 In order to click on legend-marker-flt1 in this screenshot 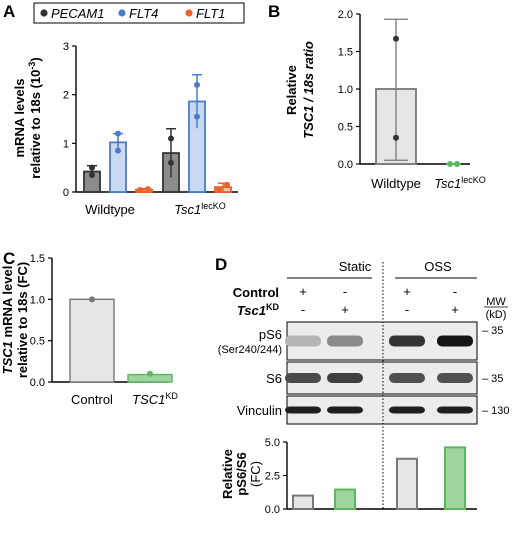, I will do `click(189, 13)`.